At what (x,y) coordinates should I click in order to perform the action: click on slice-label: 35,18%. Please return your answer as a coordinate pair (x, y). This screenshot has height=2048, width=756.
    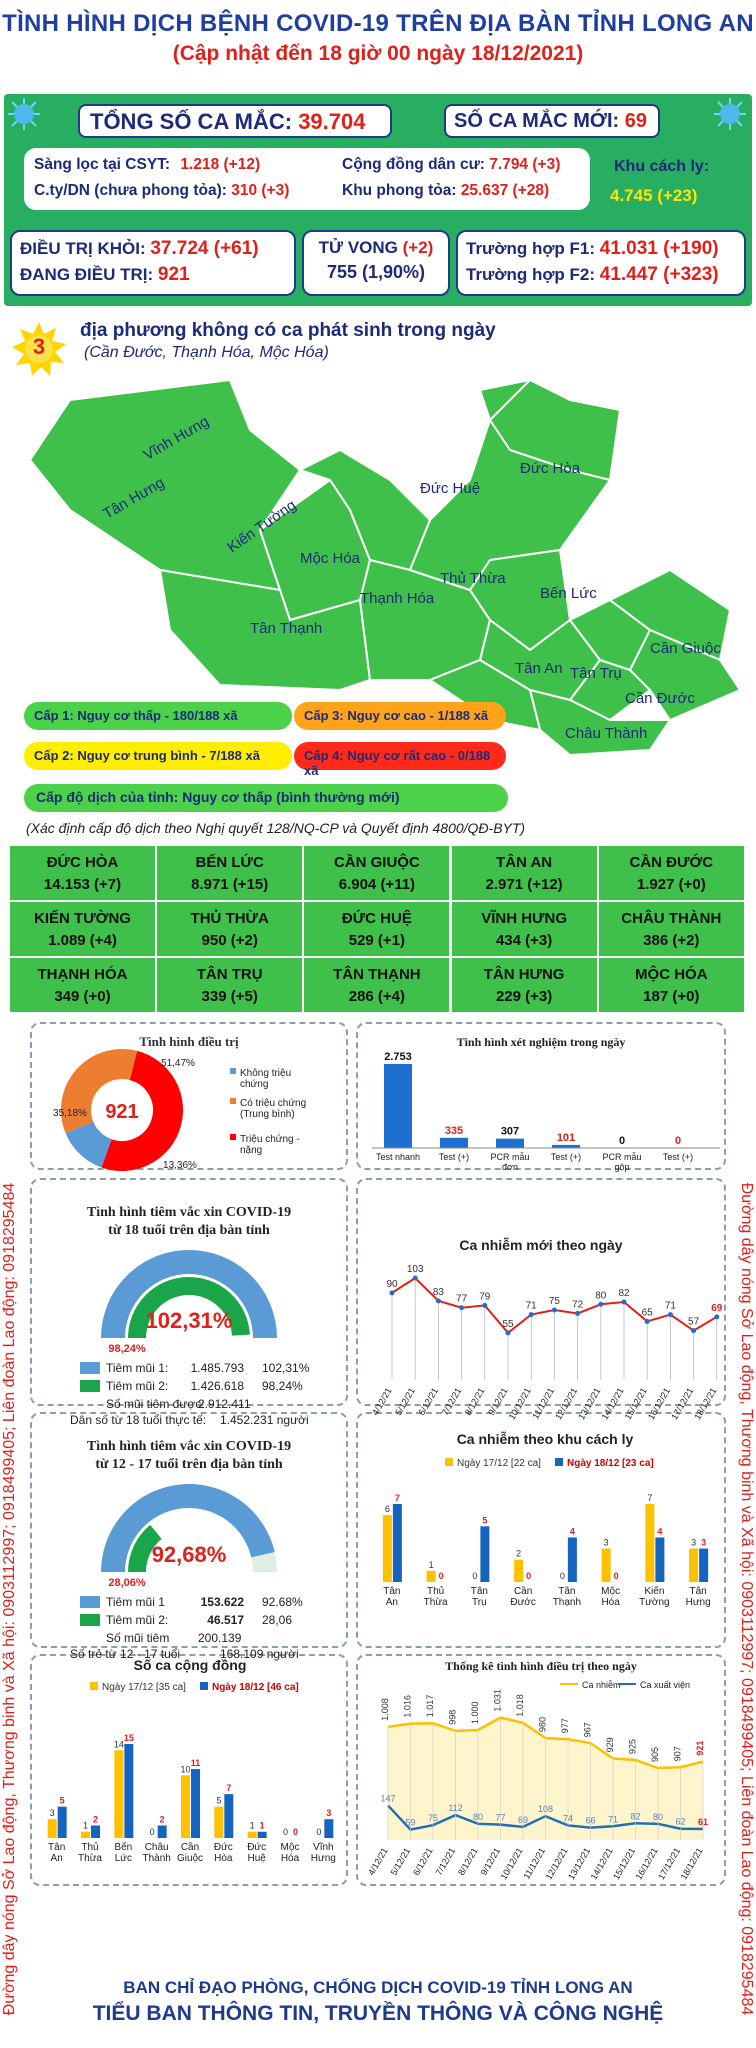
    Looking at the image, I should click on (70, 1113).